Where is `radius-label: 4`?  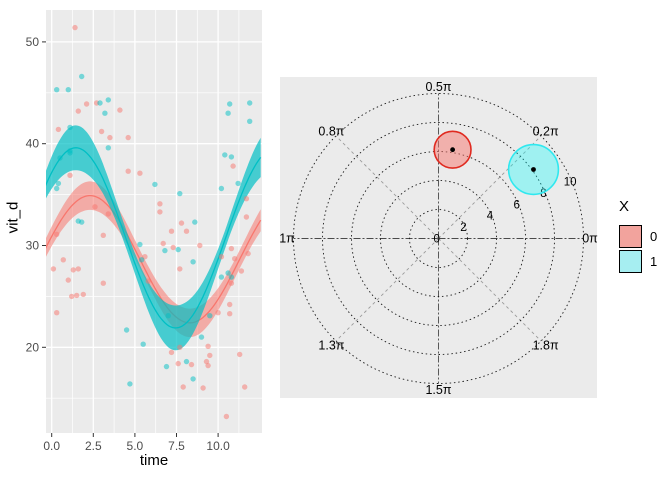
radius-label: 4 is located at coordinates (490, 217).